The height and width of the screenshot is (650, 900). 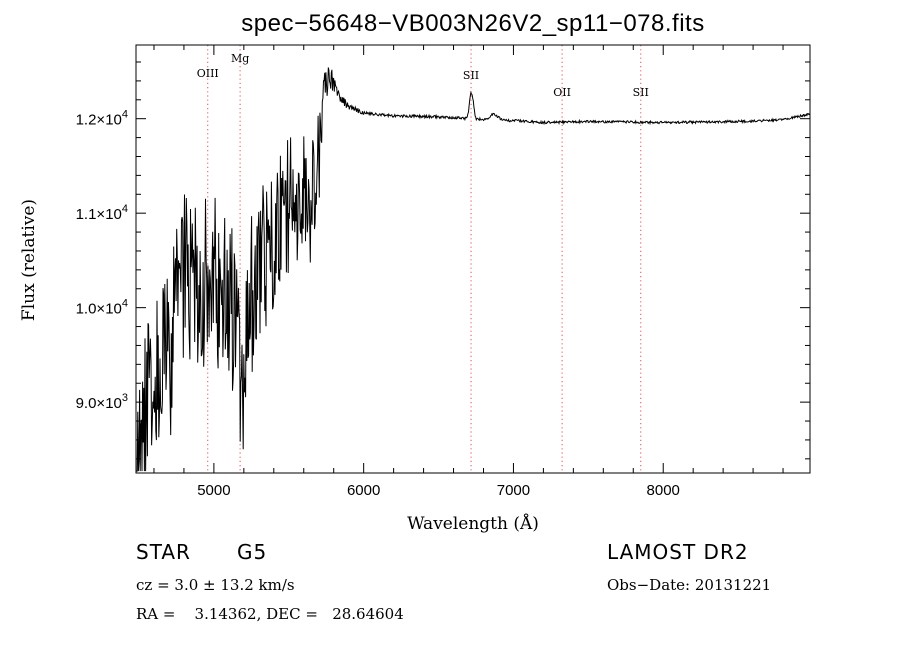 What do you see at coordinates (252, 552) in the screenshot?
I see `spectral-subclass: G5` at bounding box center [252, 552].